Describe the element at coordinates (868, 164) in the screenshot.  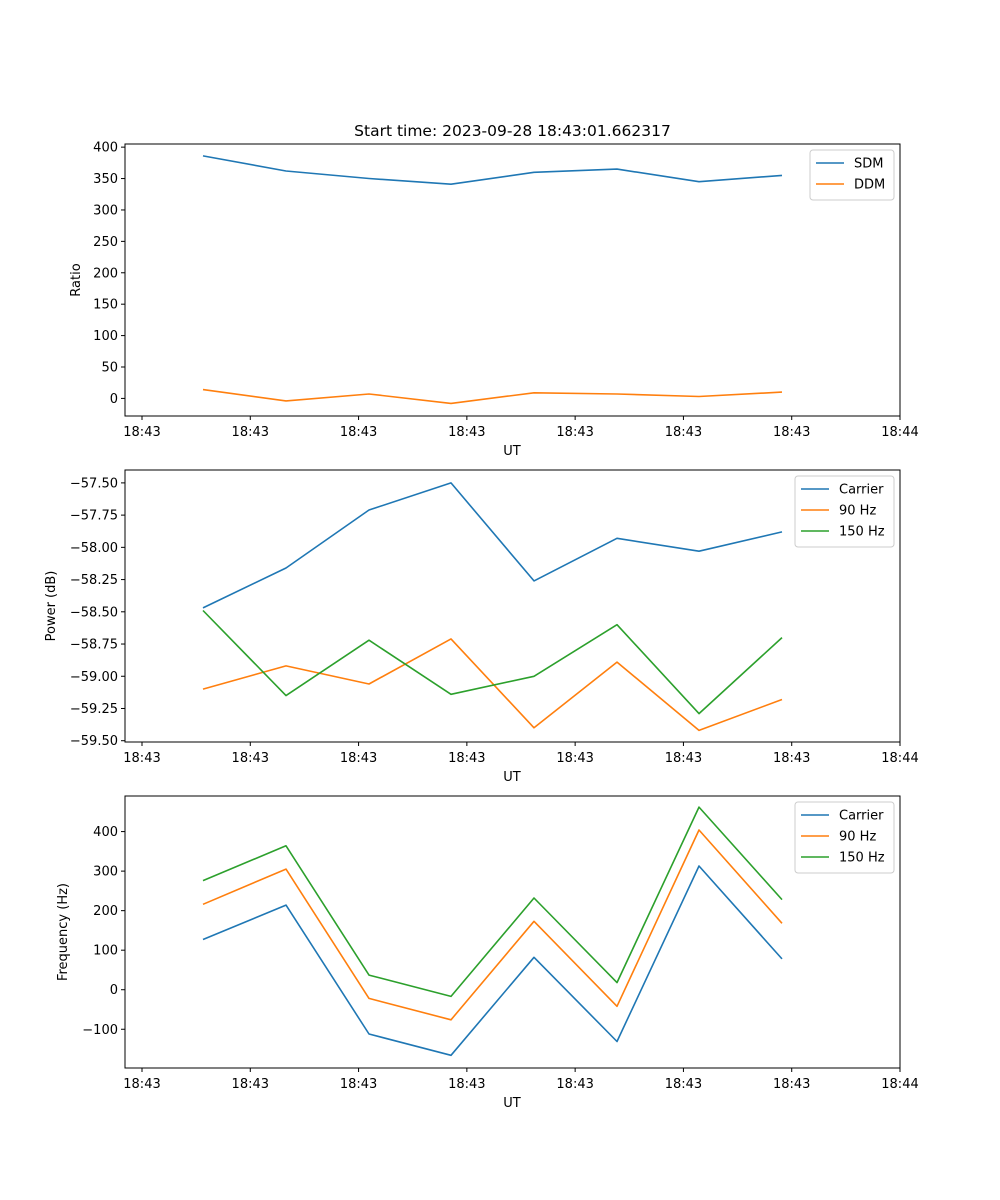
I see `legend-label: SDM` at that location.